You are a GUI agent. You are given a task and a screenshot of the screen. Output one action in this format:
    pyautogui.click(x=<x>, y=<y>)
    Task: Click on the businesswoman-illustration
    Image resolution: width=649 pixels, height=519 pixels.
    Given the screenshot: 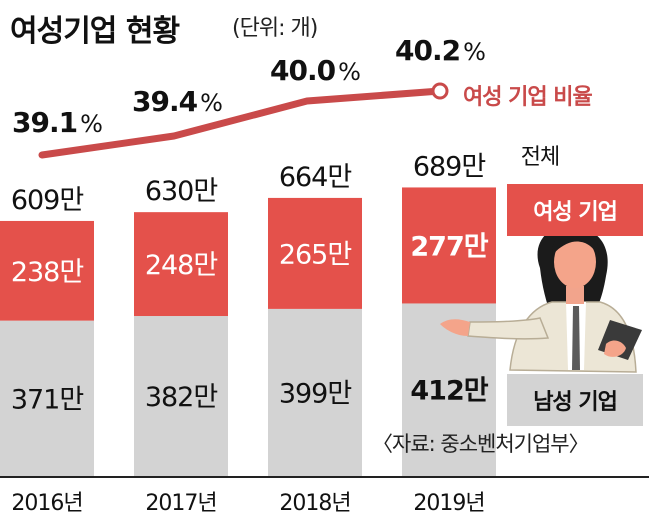 What is the action you would take?
    pyautogui.click(x=541, y=299)
    